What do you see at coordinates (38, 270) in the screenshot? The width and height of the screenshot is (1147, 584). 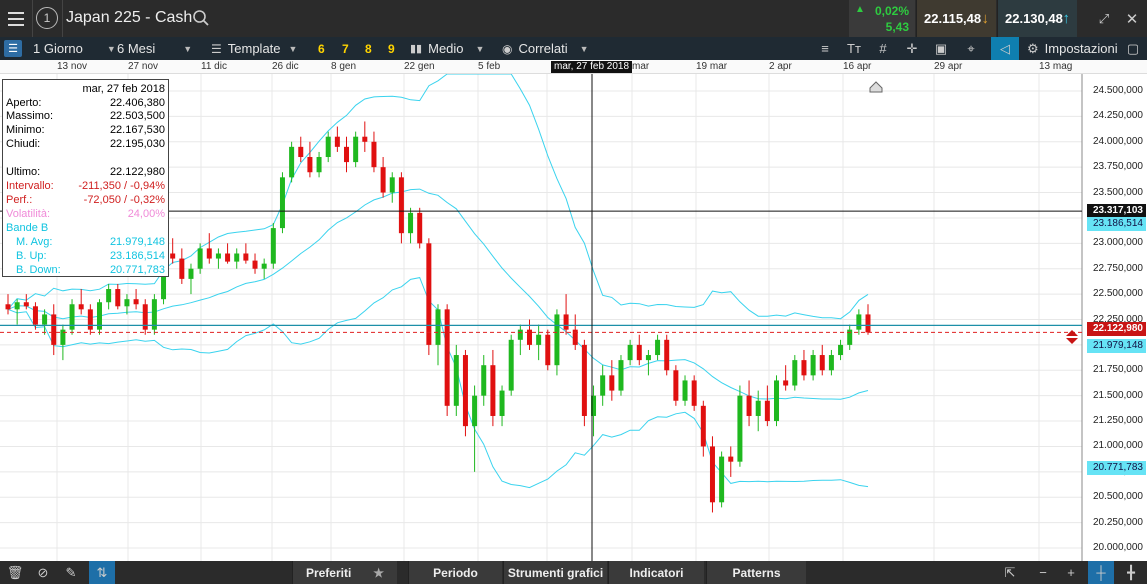 I see `bdown-label: B. Down:` at bounding box center [38, 270].